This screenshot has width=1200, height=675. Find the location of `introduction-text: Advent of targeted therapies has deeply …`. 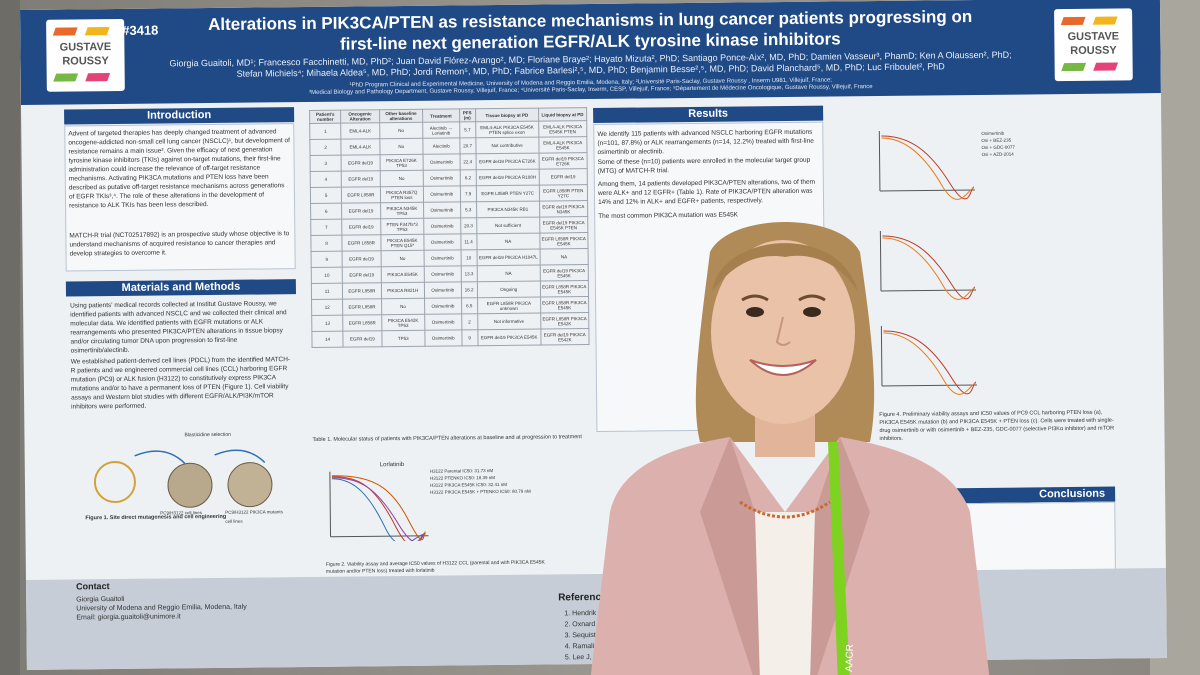

introduction-text: Advent of targeted therapies has deeply … is located at coordinates (179, 169).